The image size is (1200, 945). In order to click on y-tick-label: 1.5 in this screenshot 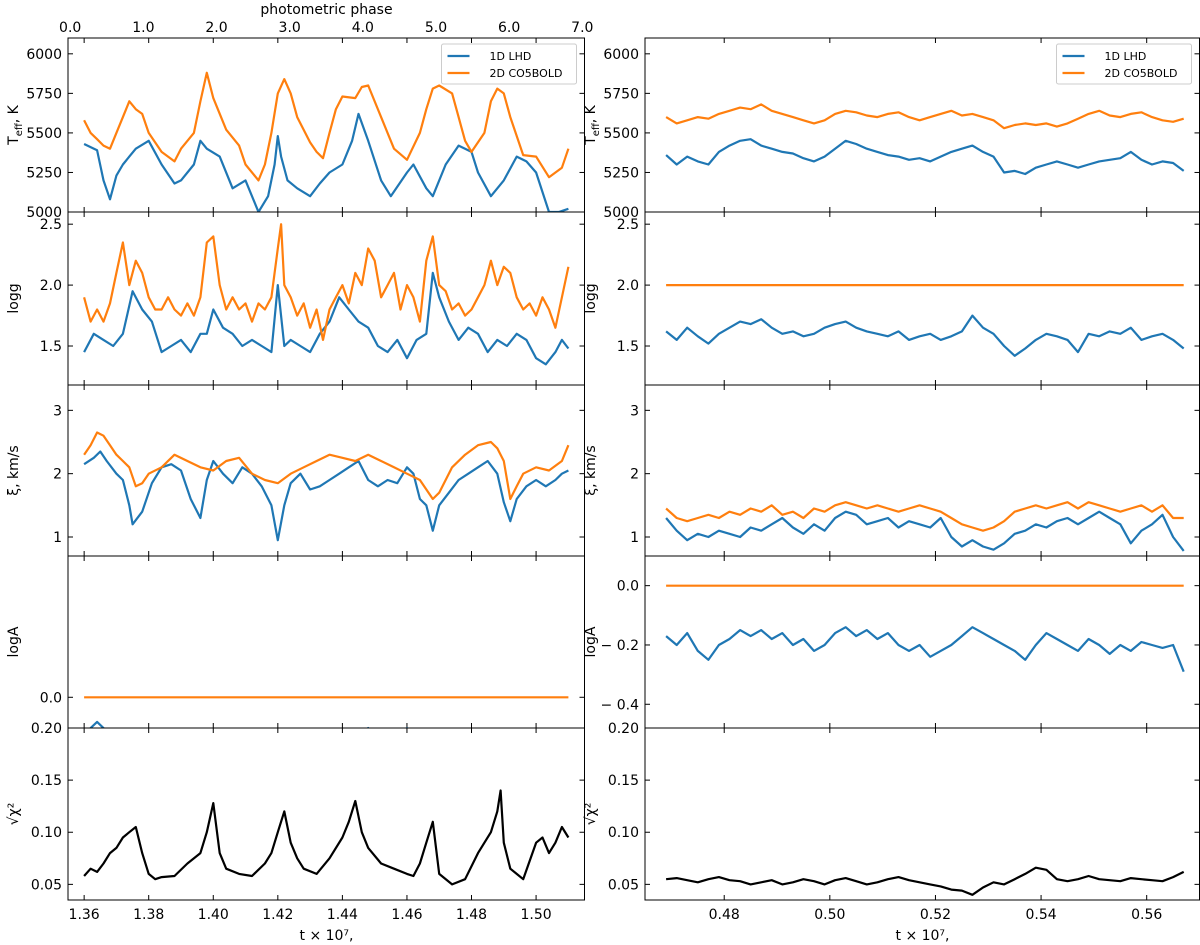, I will do `click(628, 347)`.